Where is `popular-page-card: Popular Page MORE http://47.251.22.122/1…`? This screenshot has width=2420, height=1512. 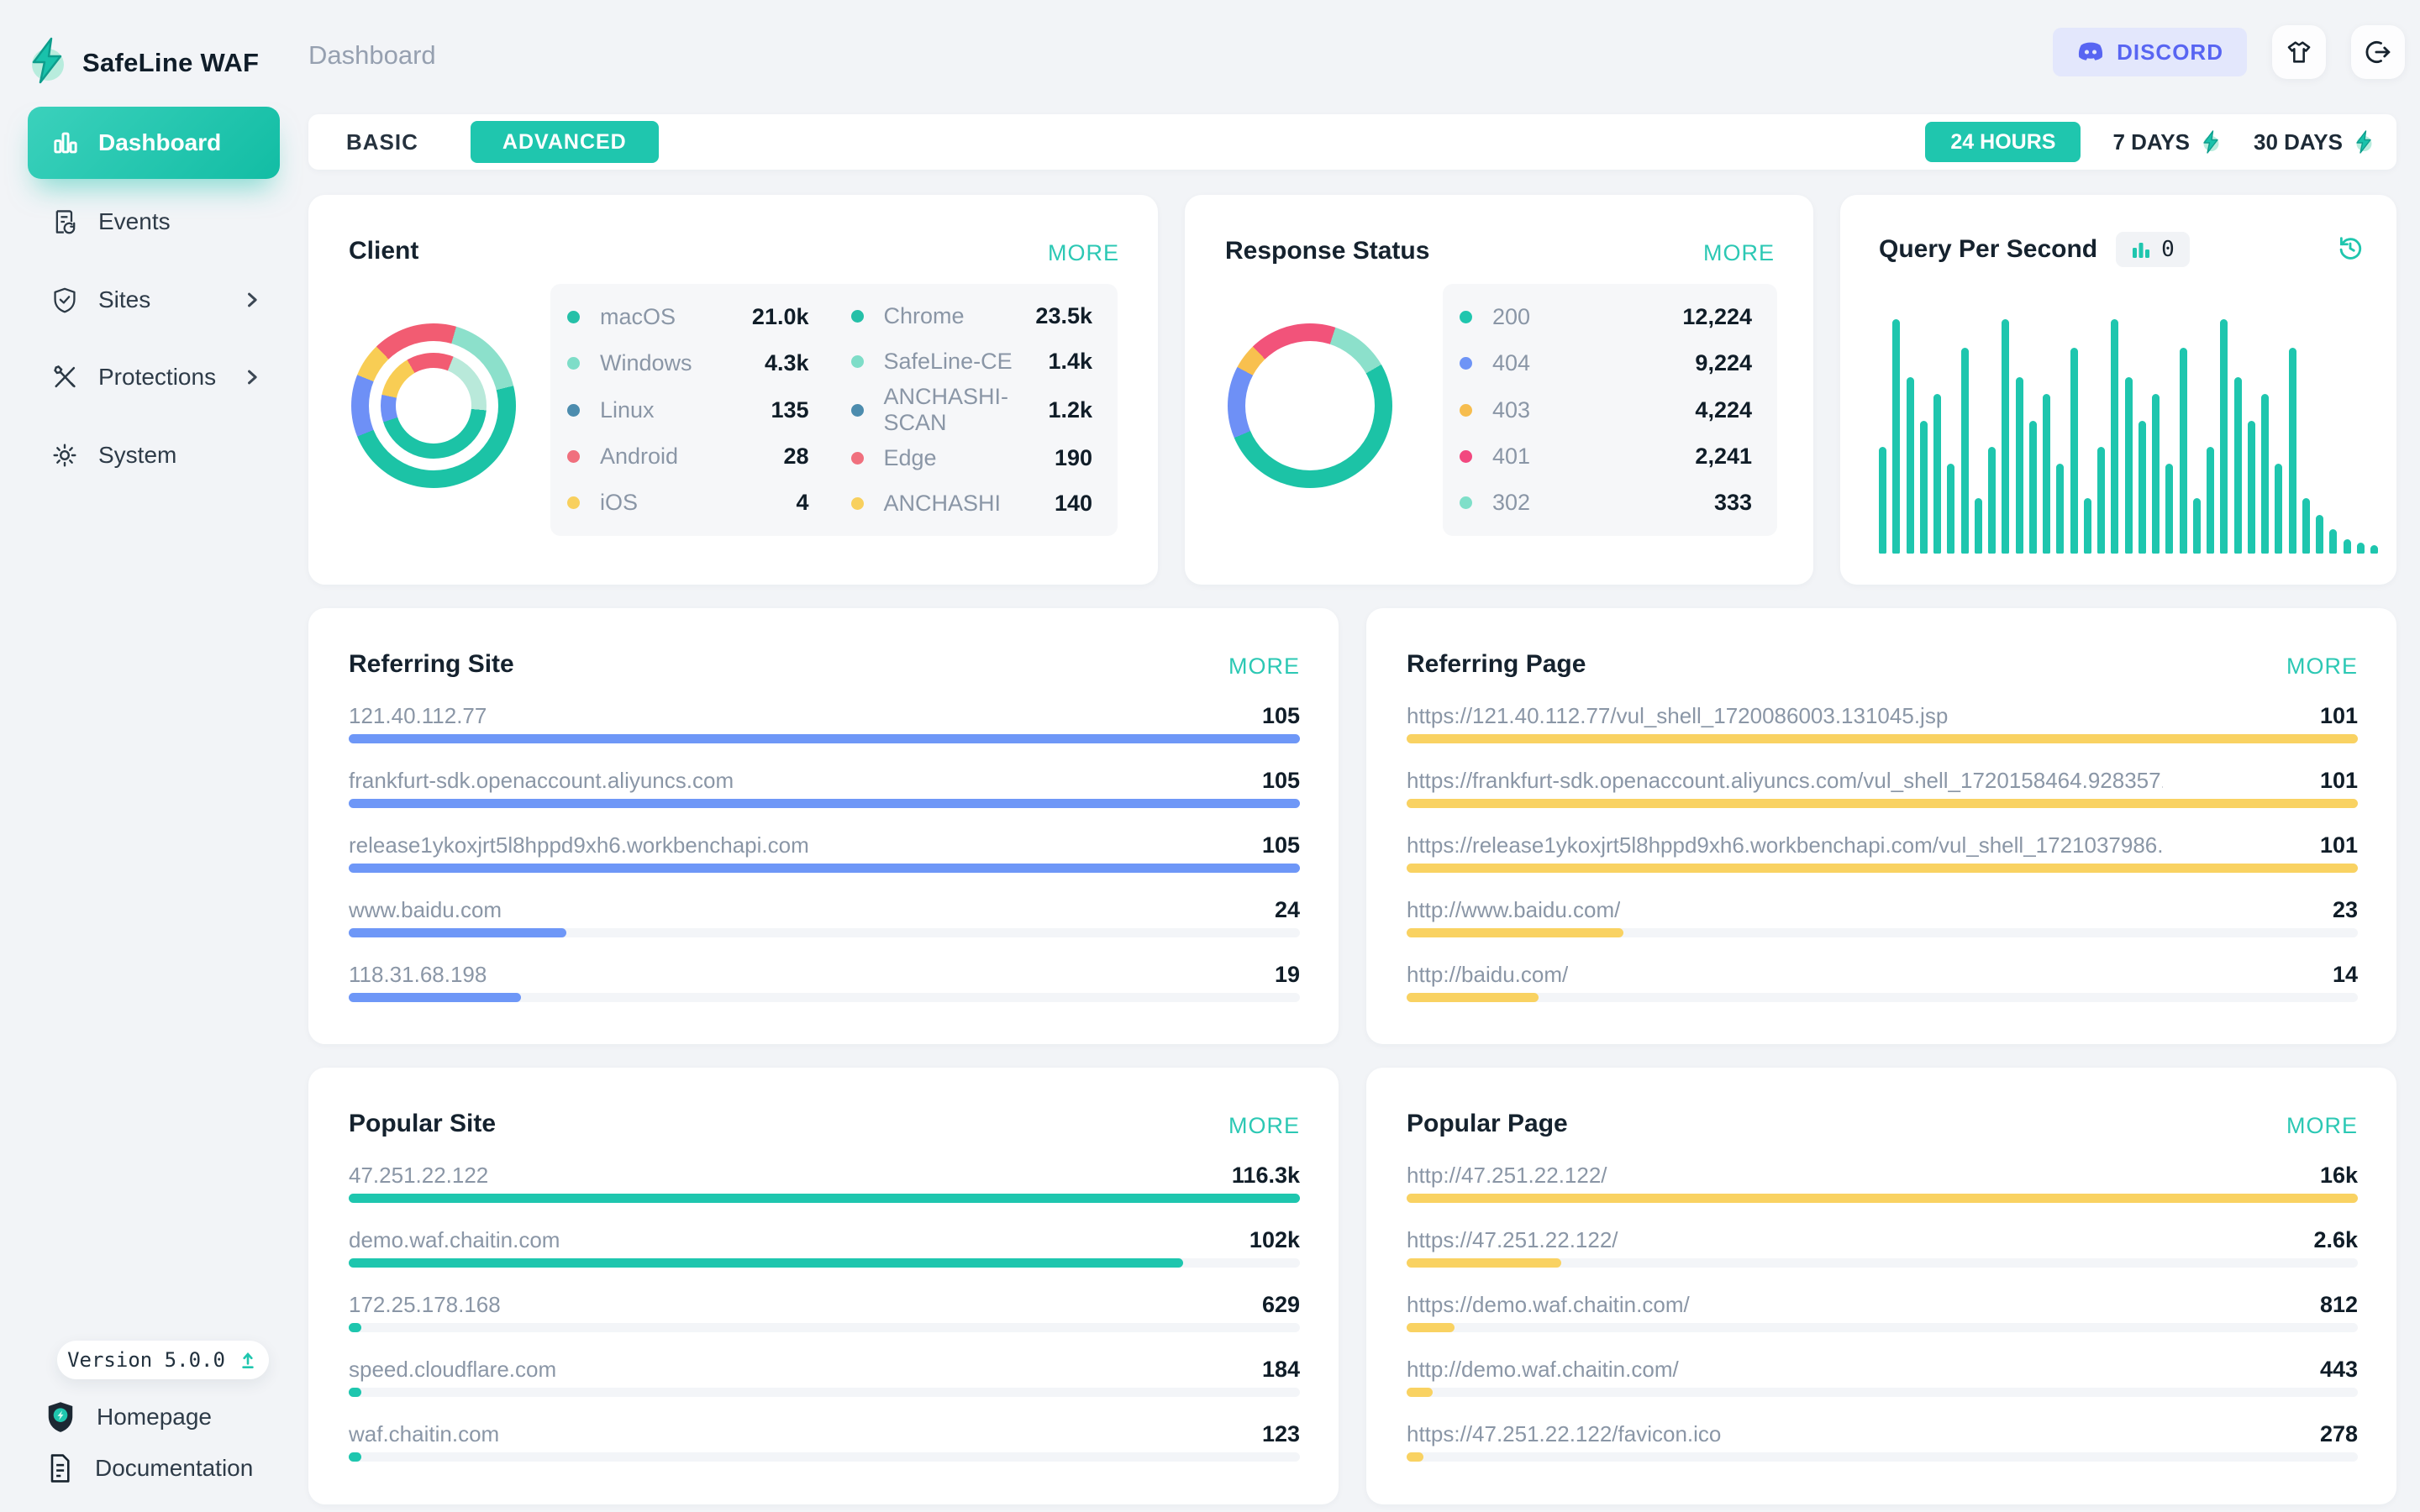
popular-page-card: Popular Page MORE http://47.251.22.122/1… is located at coordinates (1881, 1286).